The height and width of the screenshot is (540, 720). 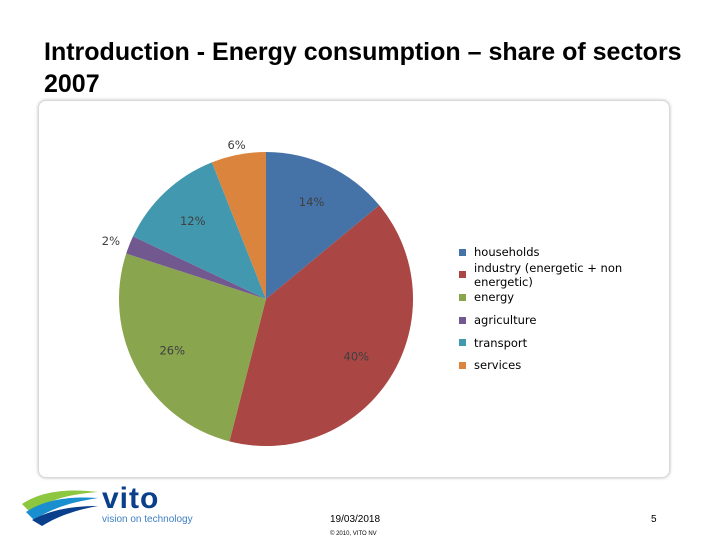 What do you see at coordinates (147, 519) in the screenshot?
I see `logo-tagline: vision on technology` at bounding box center [147, 519].